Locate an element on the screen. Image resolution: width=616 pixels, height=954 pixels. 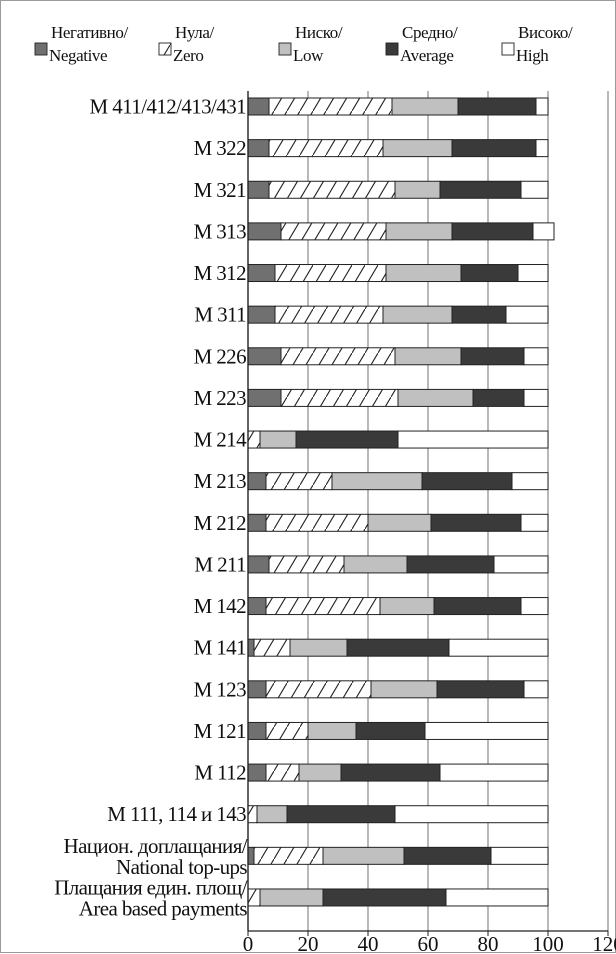
legend-label-line: High is located at coordinates (532, 55).